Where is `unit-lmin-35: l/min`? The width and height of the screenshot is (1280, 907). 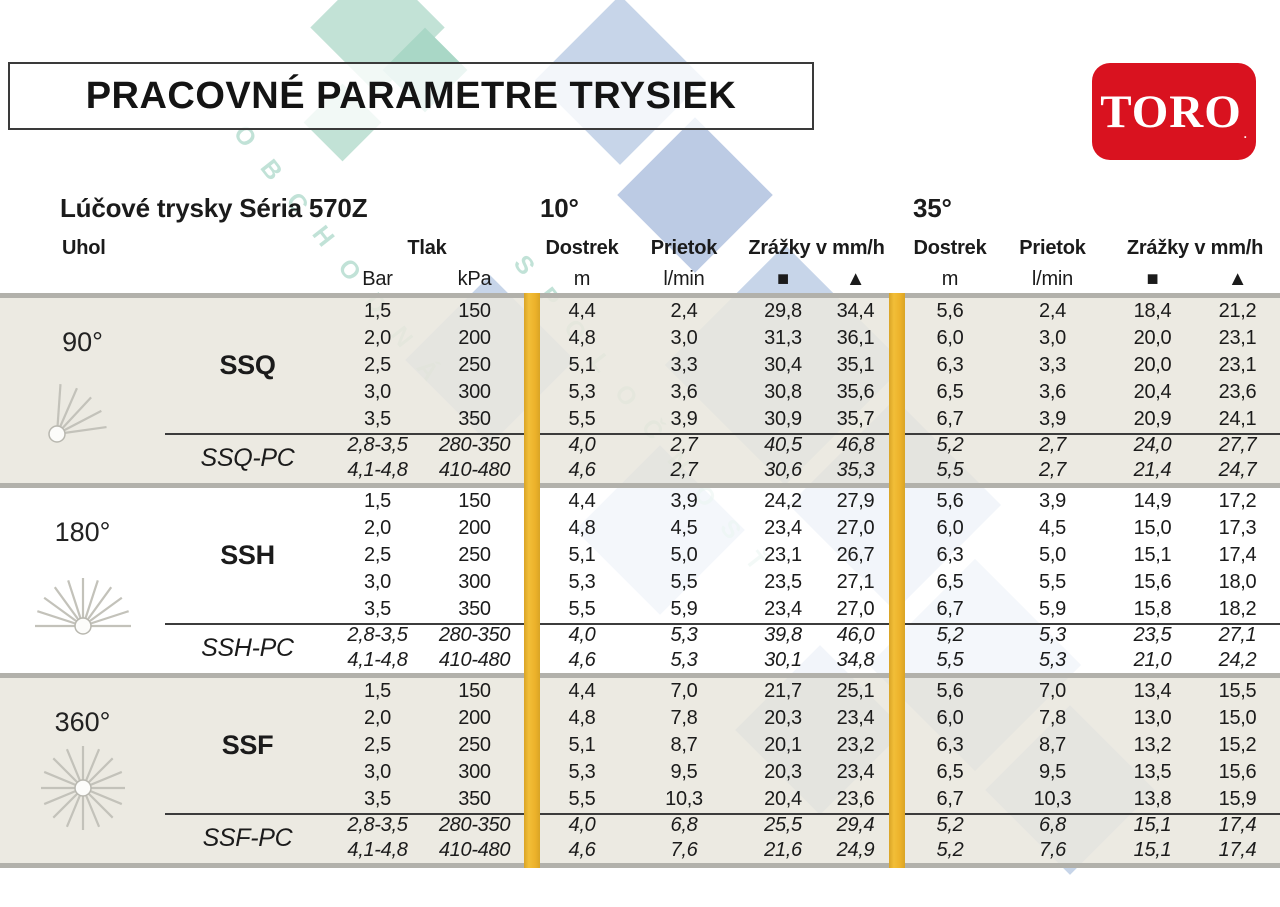 unit-lmin-35: l/min is located at coordinates (1052, 279).